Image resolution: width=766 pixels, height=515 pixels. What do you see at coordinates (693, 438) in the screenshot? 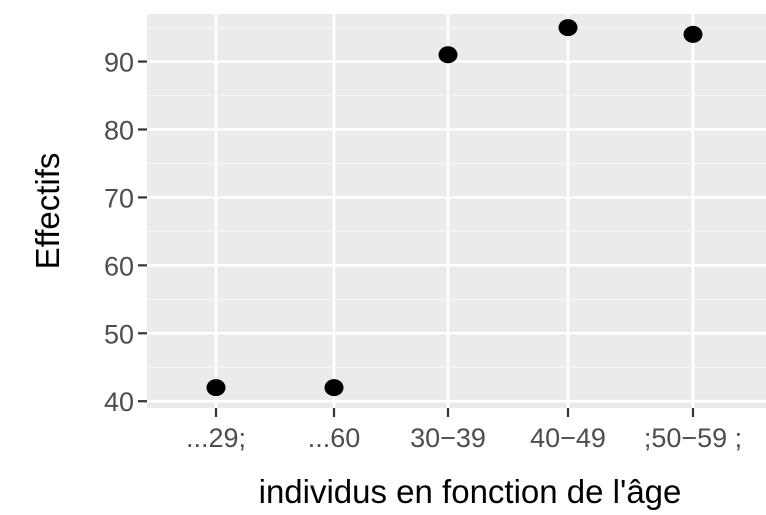
I see `x-tick-label: ;50−59 ;` at bounding box center [693, 438].